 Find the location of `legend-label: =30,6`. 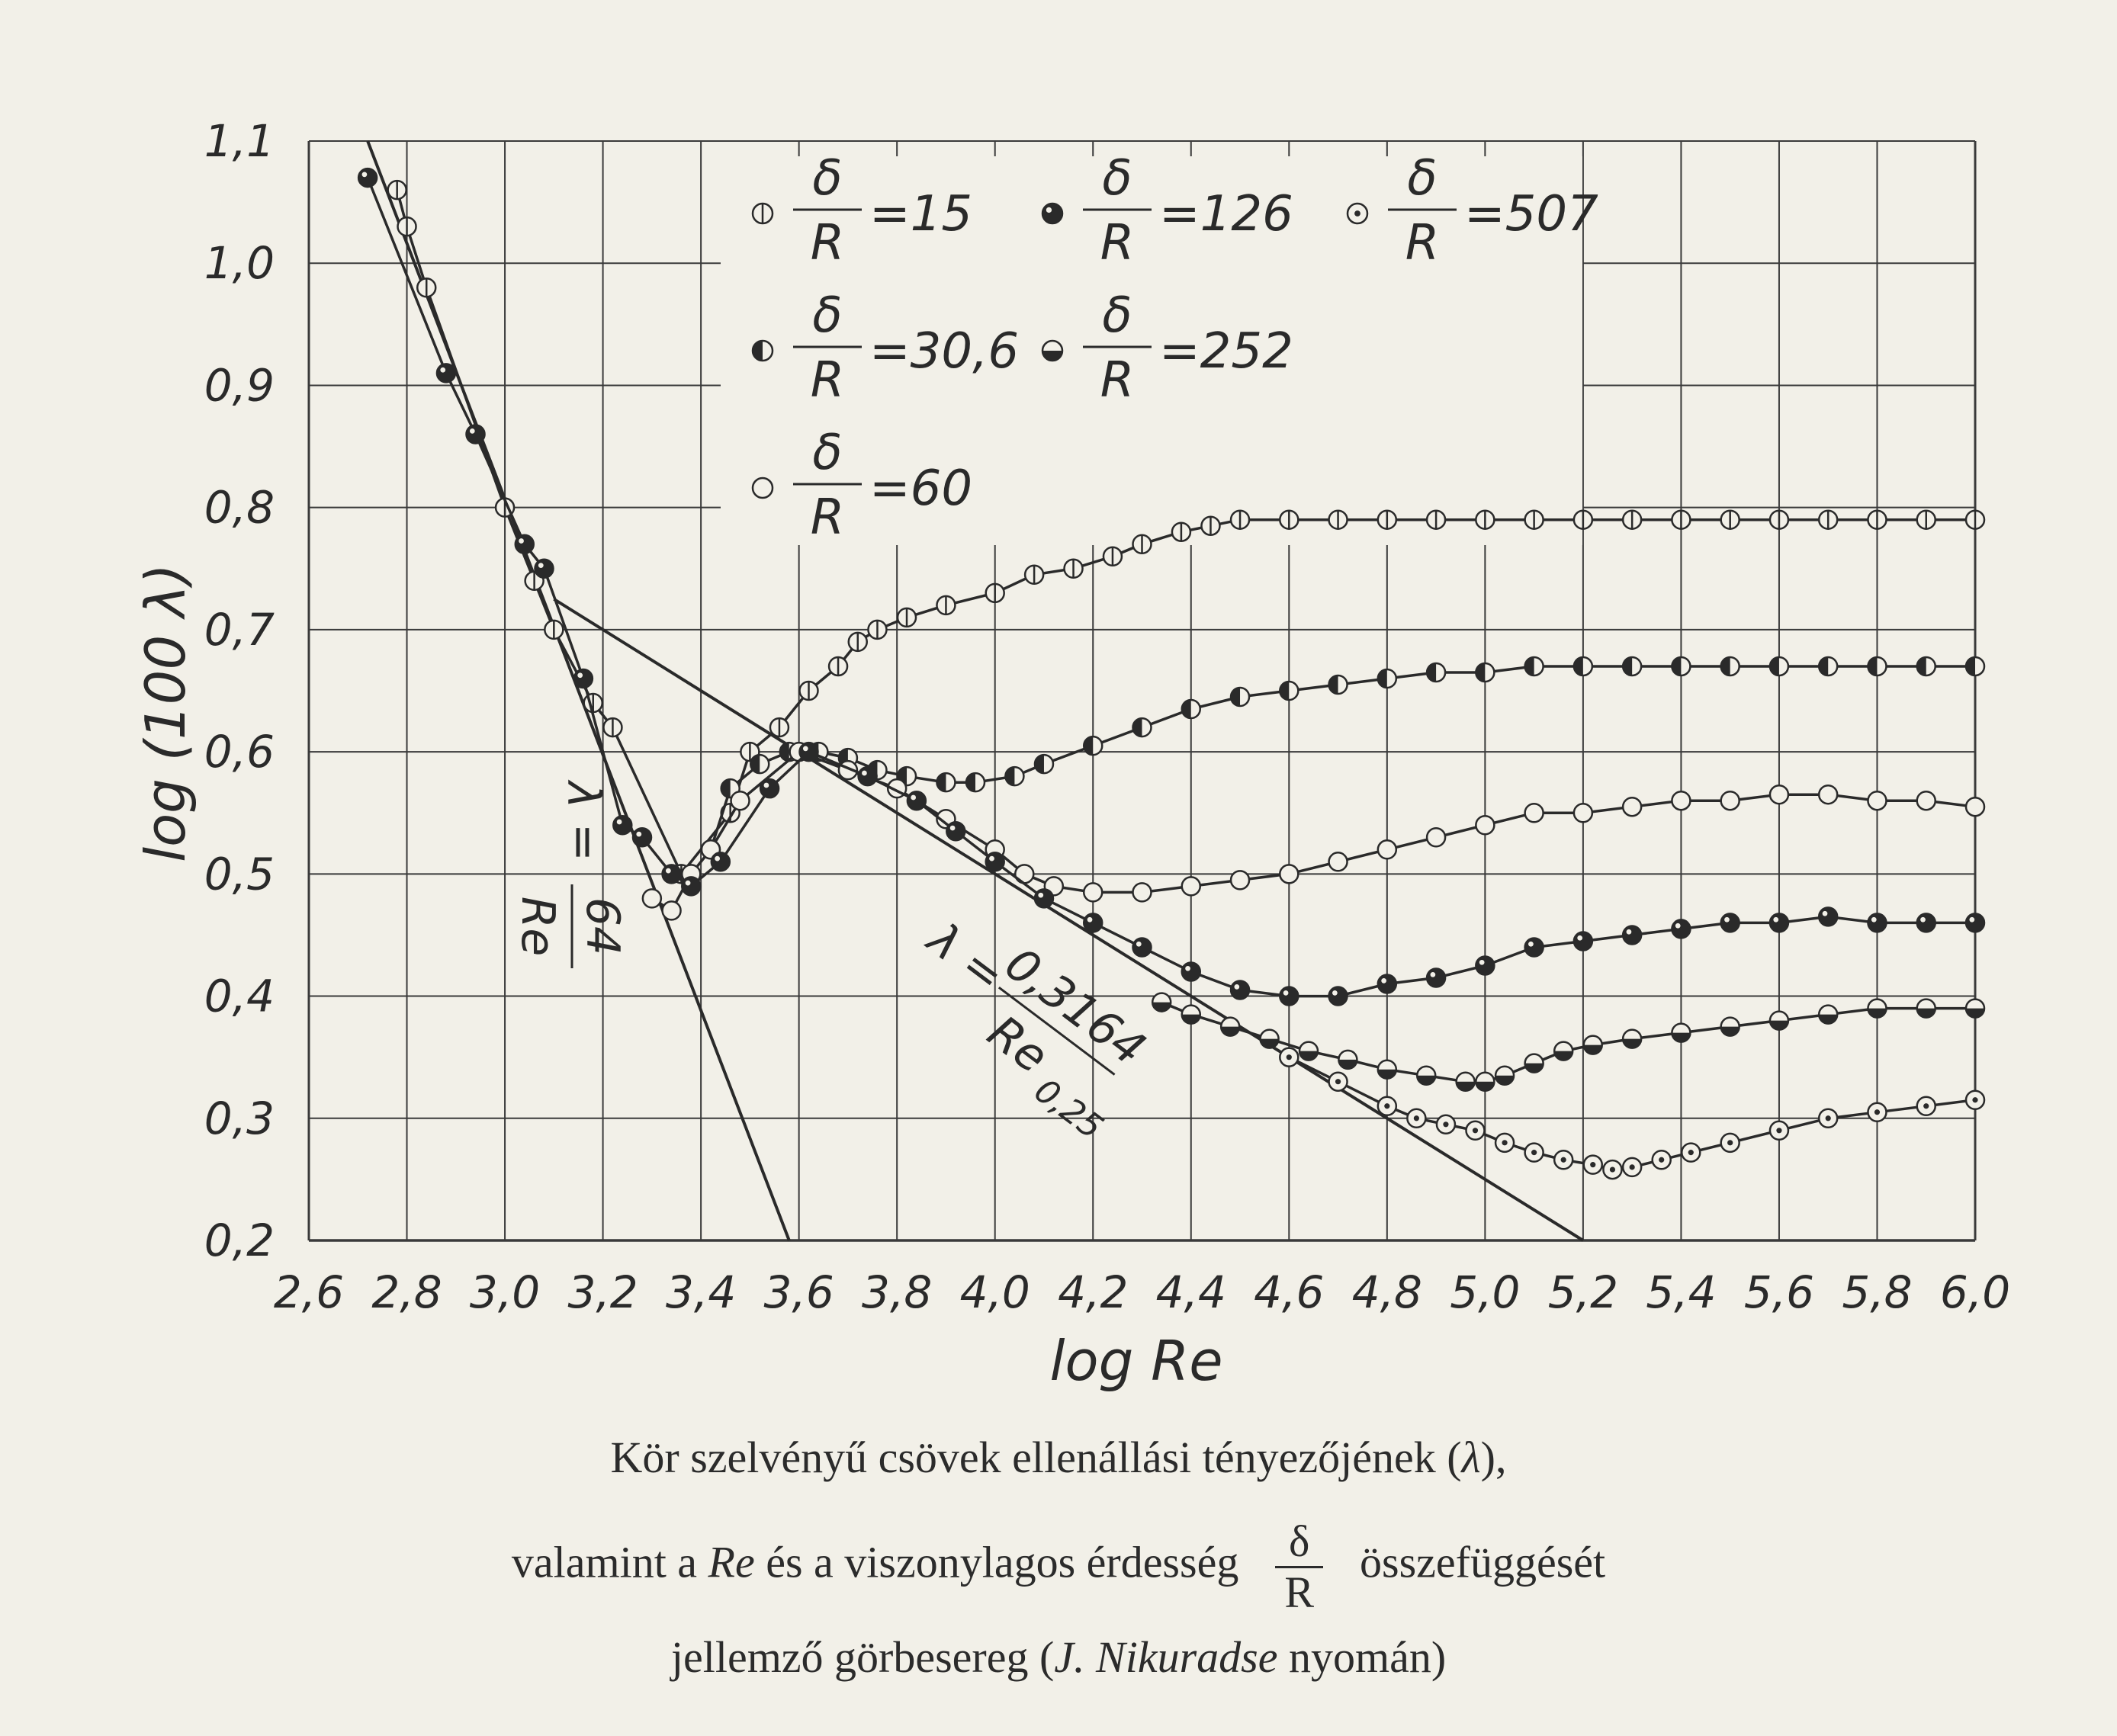

legend-label: =30,6 is located at coordinates (944, 351).